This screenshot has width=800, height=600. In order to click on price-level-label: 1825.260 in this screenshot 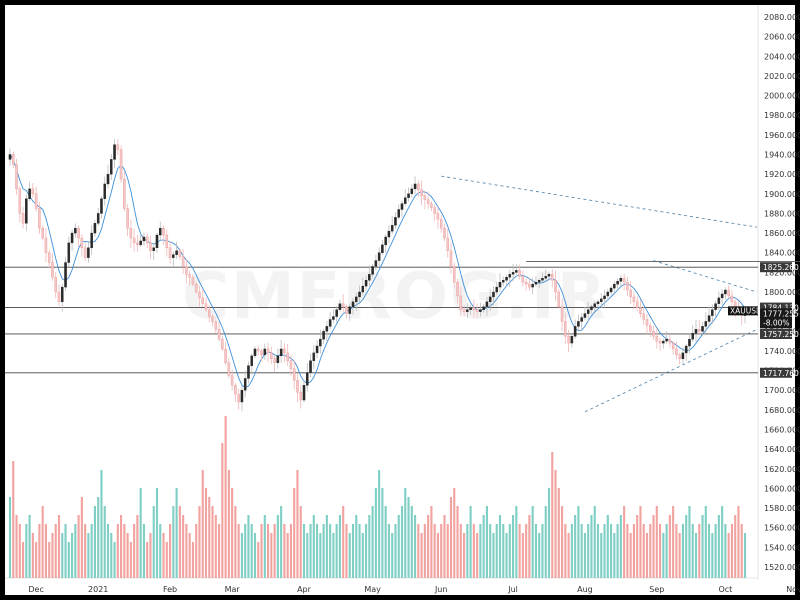, I will do `click(781, 267)`.